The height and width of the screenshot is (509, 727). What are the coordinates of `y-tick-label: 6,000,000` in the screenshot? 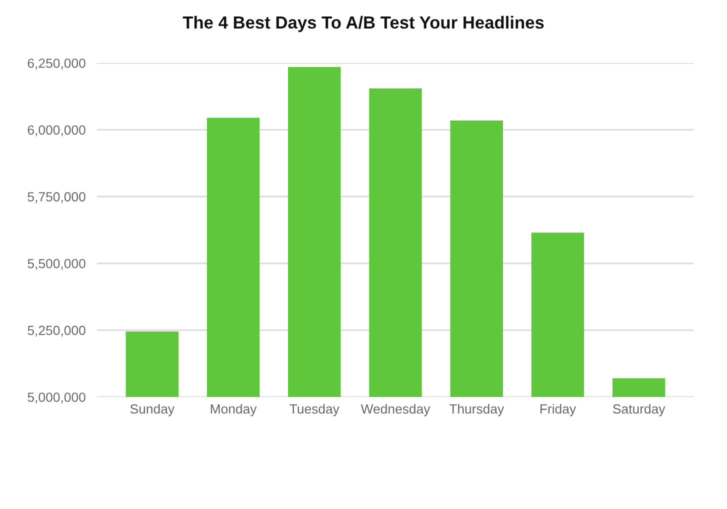 It's located at (57, 130).